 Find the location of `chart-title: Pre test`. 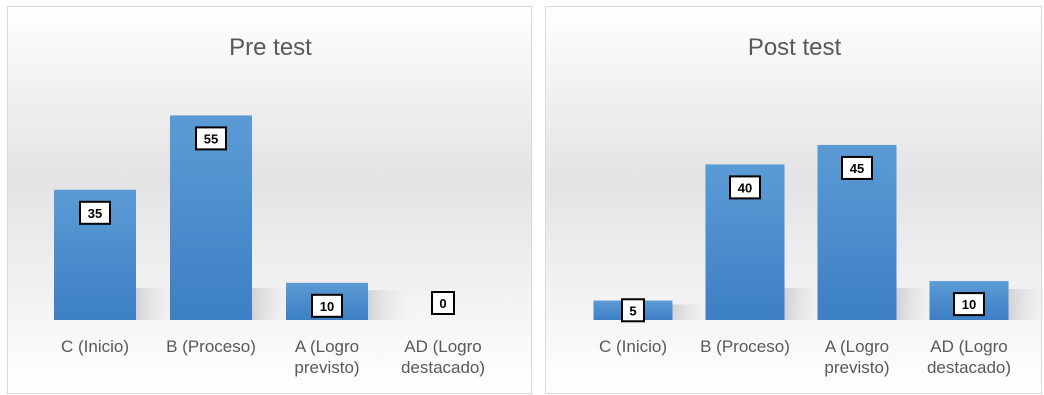

chart-title: Pre test is located at coordinates (270, 47).